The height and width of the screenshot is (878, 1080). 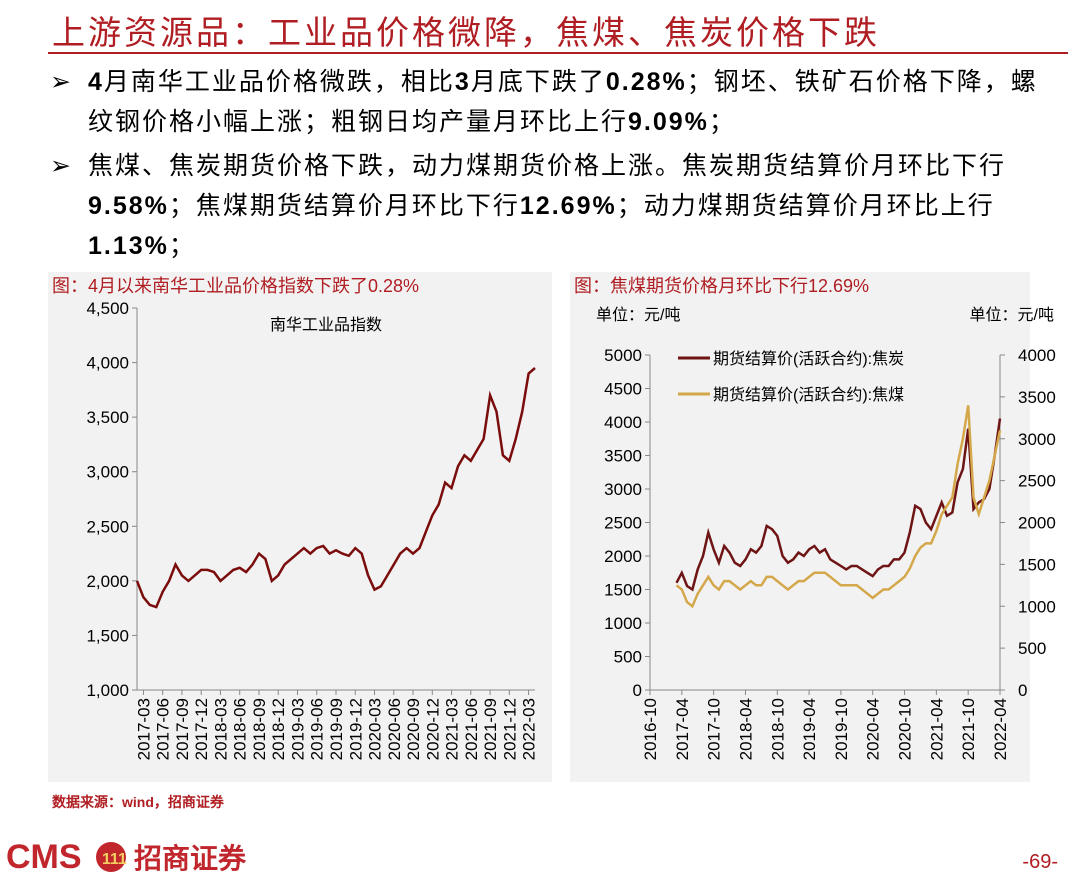 I want to click on x-tick-label: 2018-10, so click(x=777, y=729).